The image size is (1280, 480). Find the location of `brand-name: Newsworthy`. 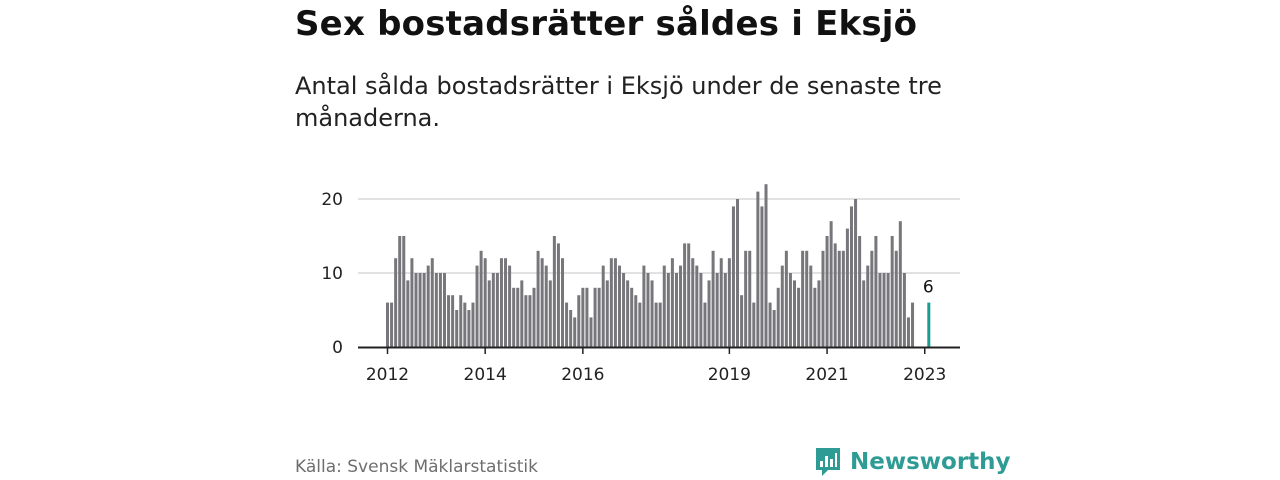

brand-name: Newsworthy is located at coordinates (930, 462).